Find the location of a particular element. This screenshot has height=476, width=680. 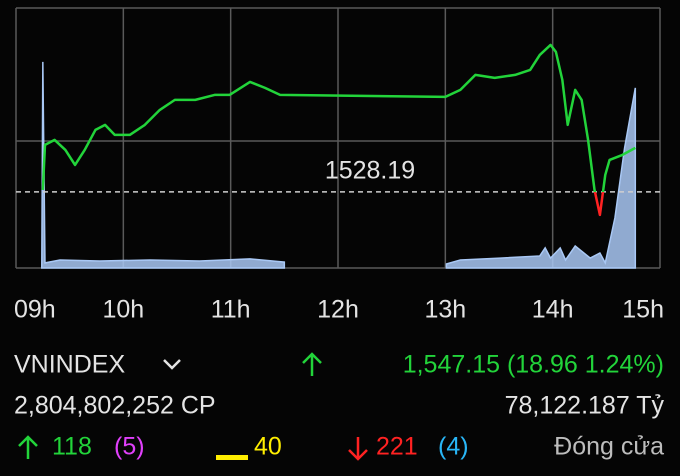

x-tick-label: 15h is located at coordinates (643, 310).